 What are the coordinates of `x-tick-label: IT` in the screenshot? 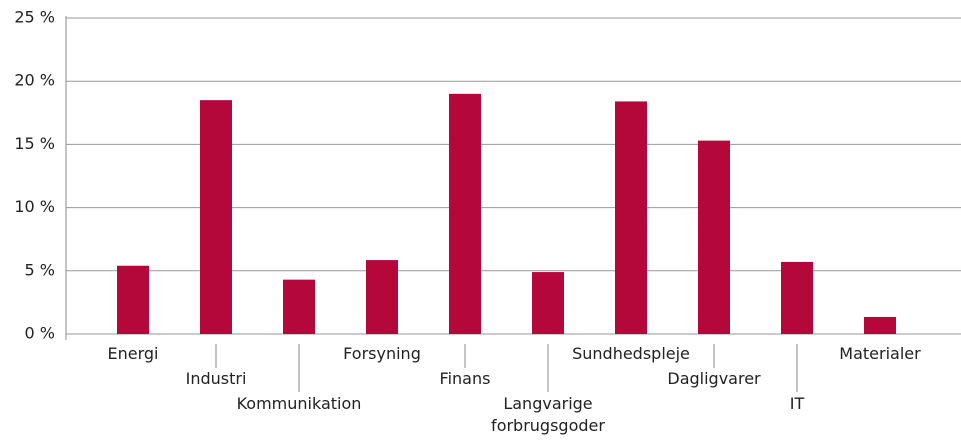 It's located at (797, 403).